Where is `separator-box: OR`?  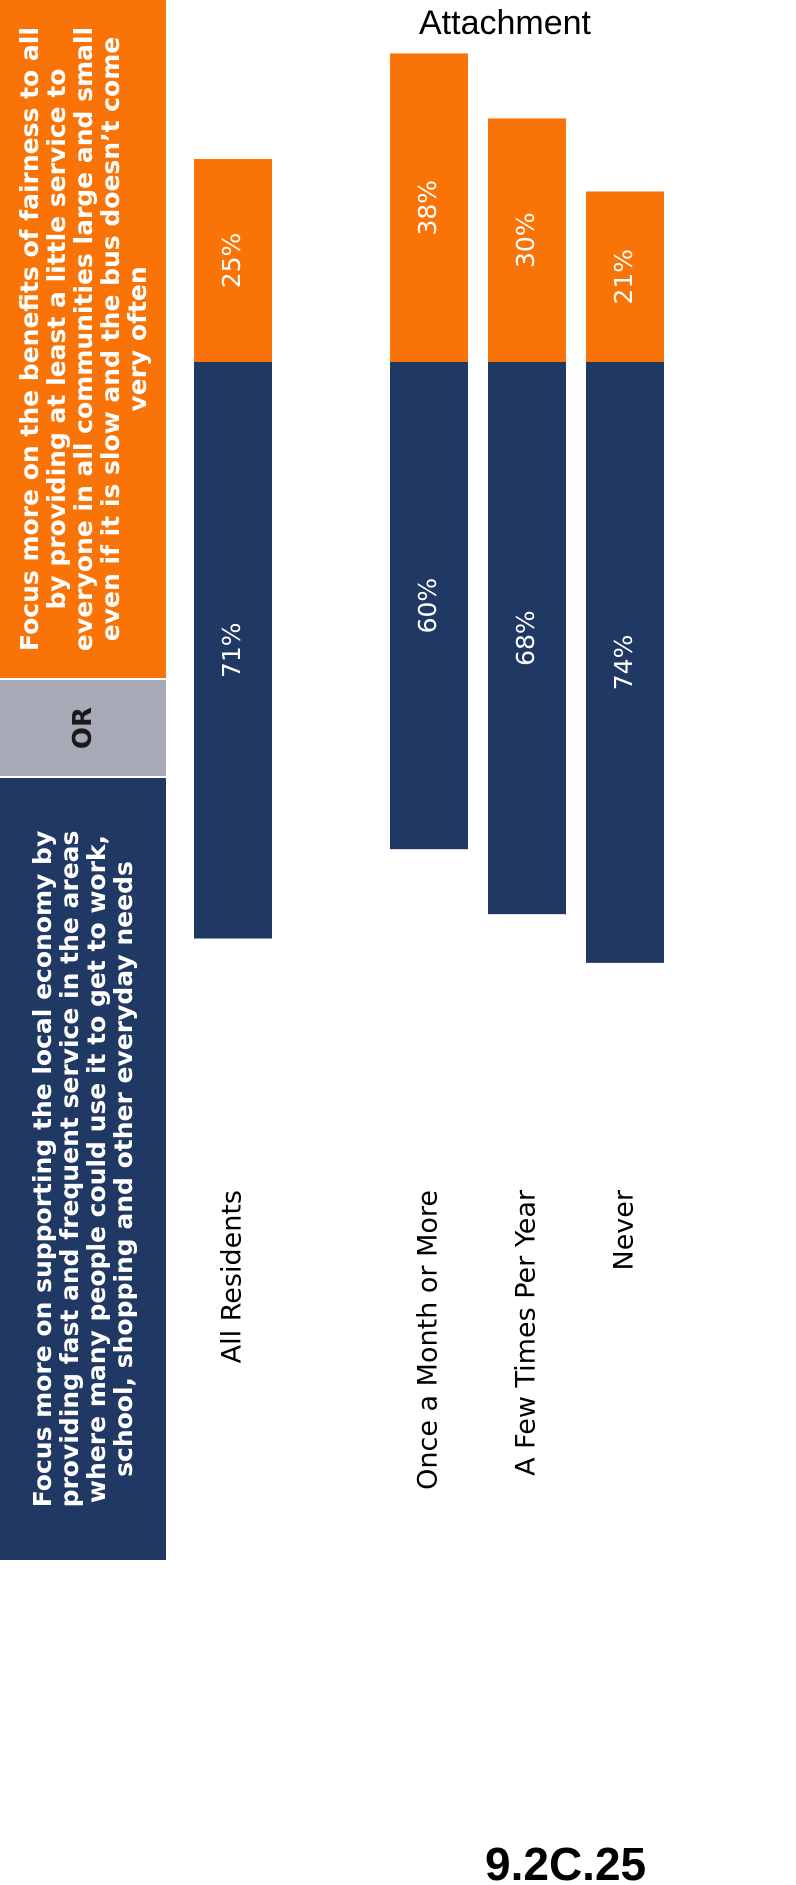 separator-box: OR is located at coordinates (83, 728).